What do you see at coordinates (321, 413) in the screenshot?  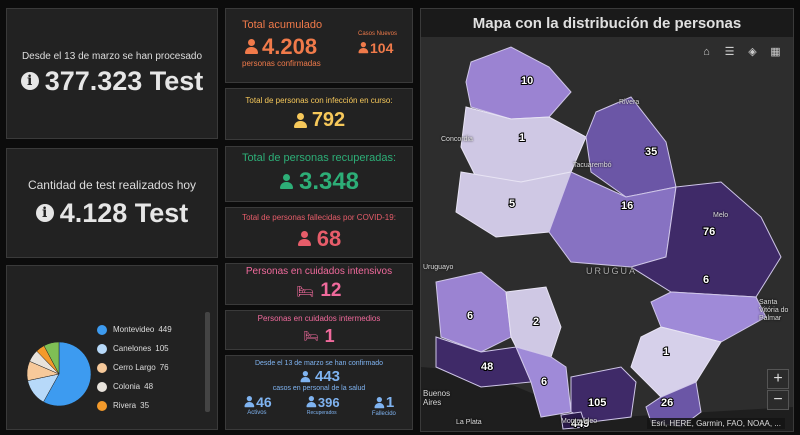 I see `recuperados-label: Recuperados` at bounding box center [321, 413].